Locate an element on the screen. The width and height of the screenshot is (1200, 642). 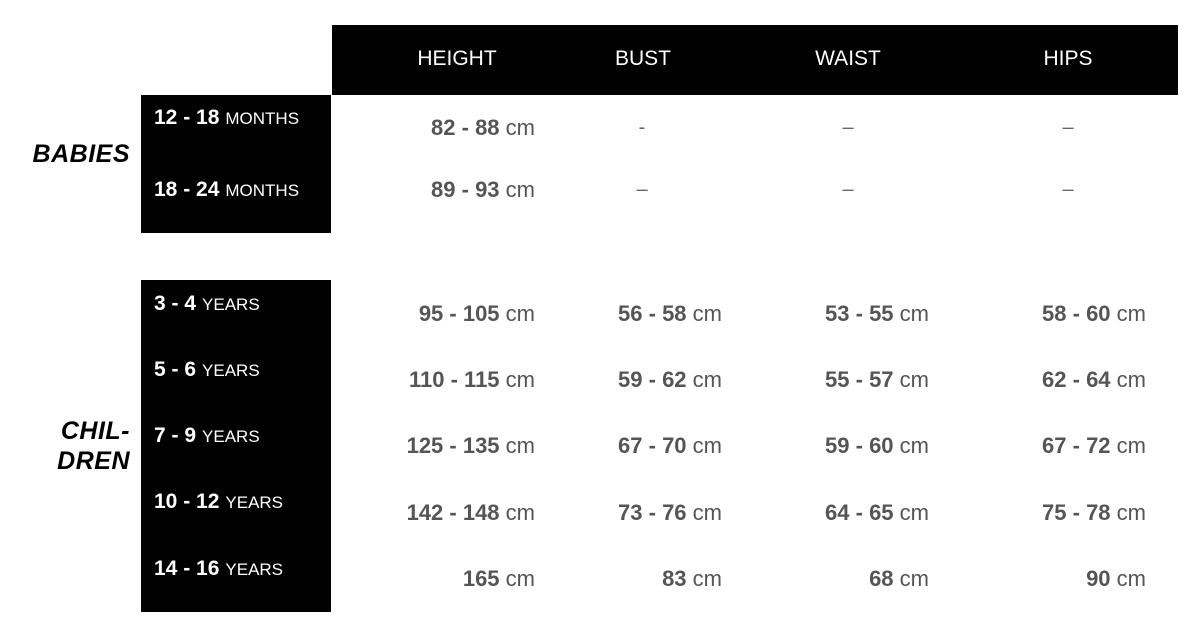
children-age-box is located at coordinates (236, 446).